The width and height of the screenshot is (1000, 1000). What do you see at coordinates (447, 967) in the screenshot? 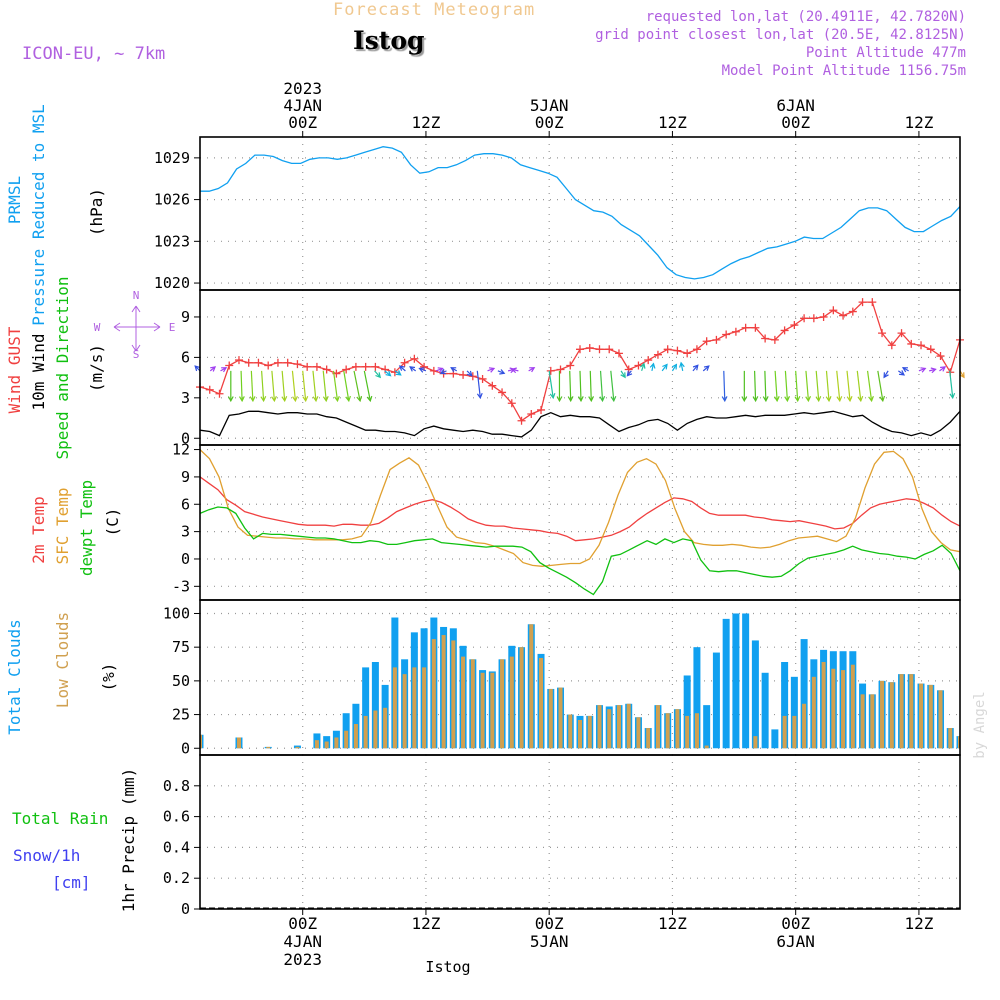
I see `footer-station: Istog` at bounding box center [447, 967].